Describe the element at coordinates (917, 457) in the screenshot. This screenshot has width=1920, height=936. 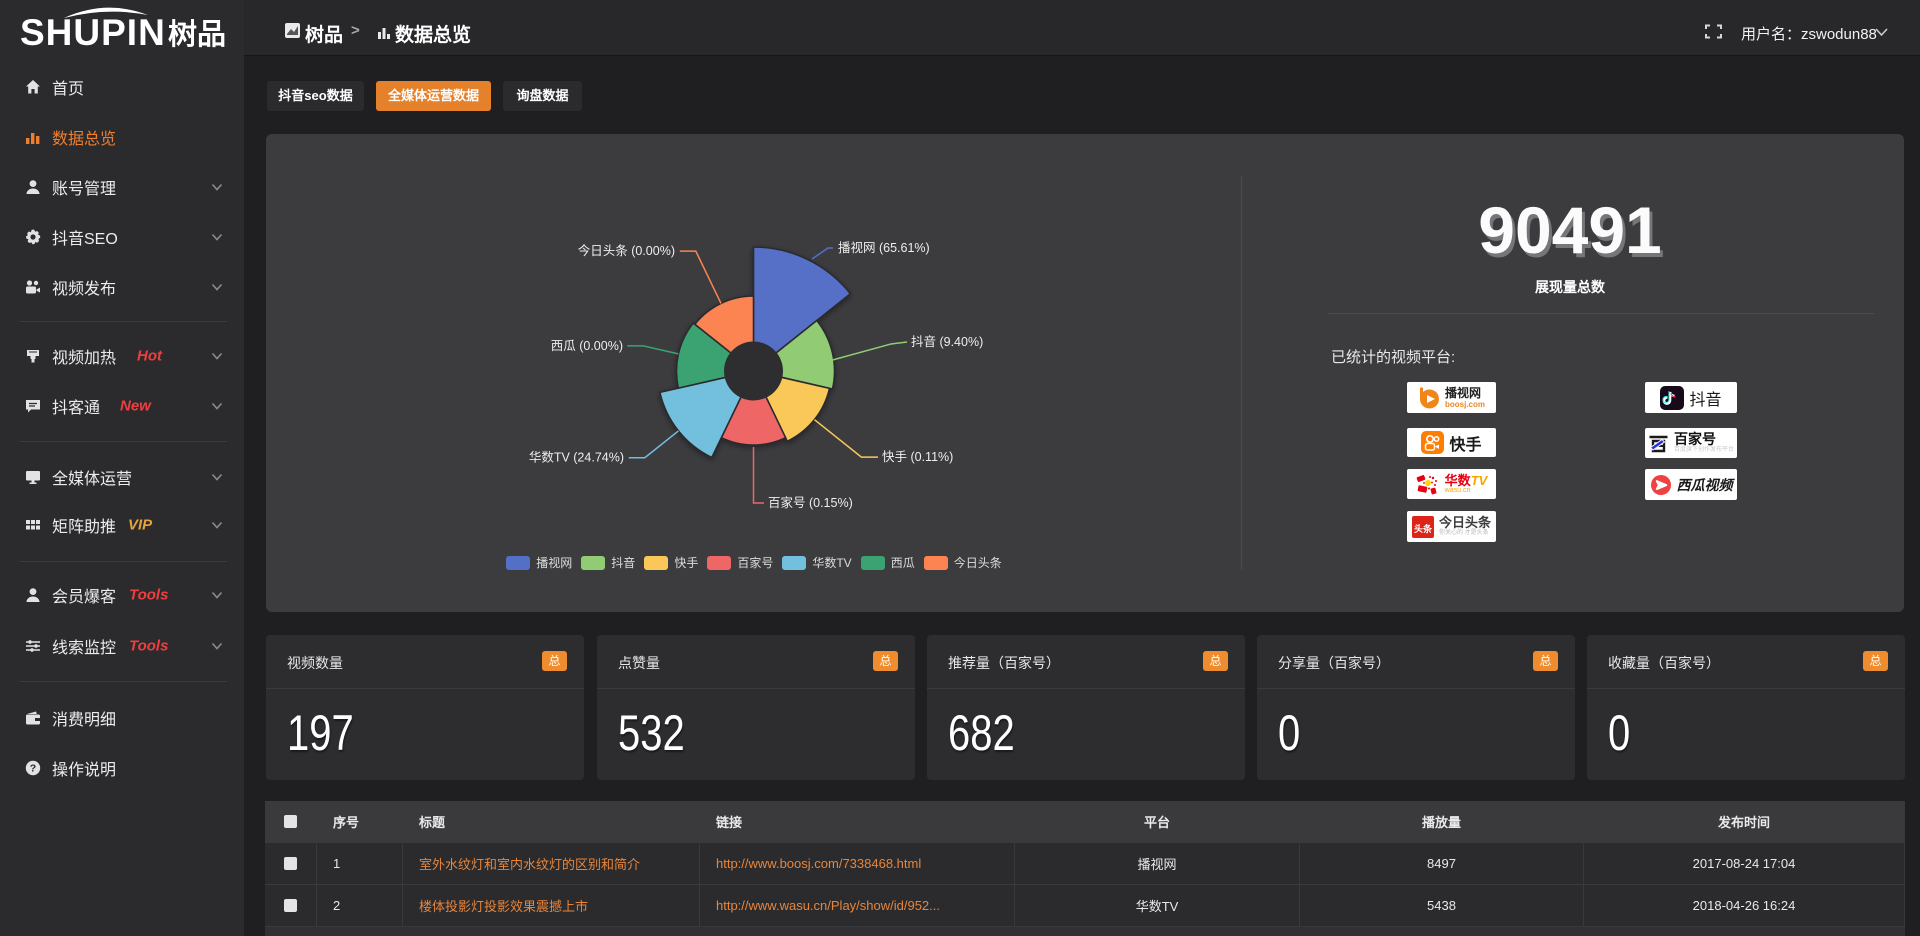
I see `svg-text: 快手 (0.11%)` at that location.